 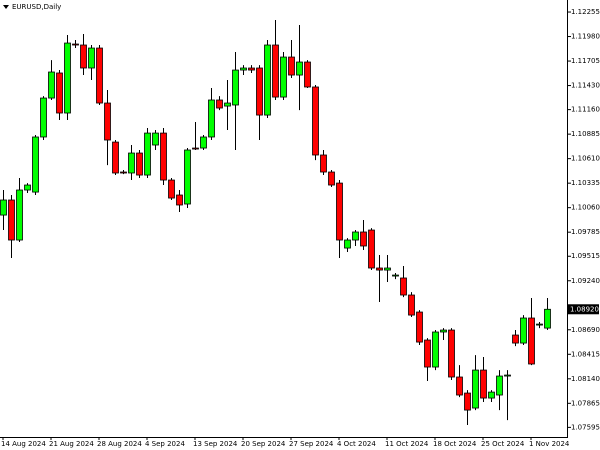 I want to click on x-tick-label: 13 Sep 2024, so click(x=215, y=444).